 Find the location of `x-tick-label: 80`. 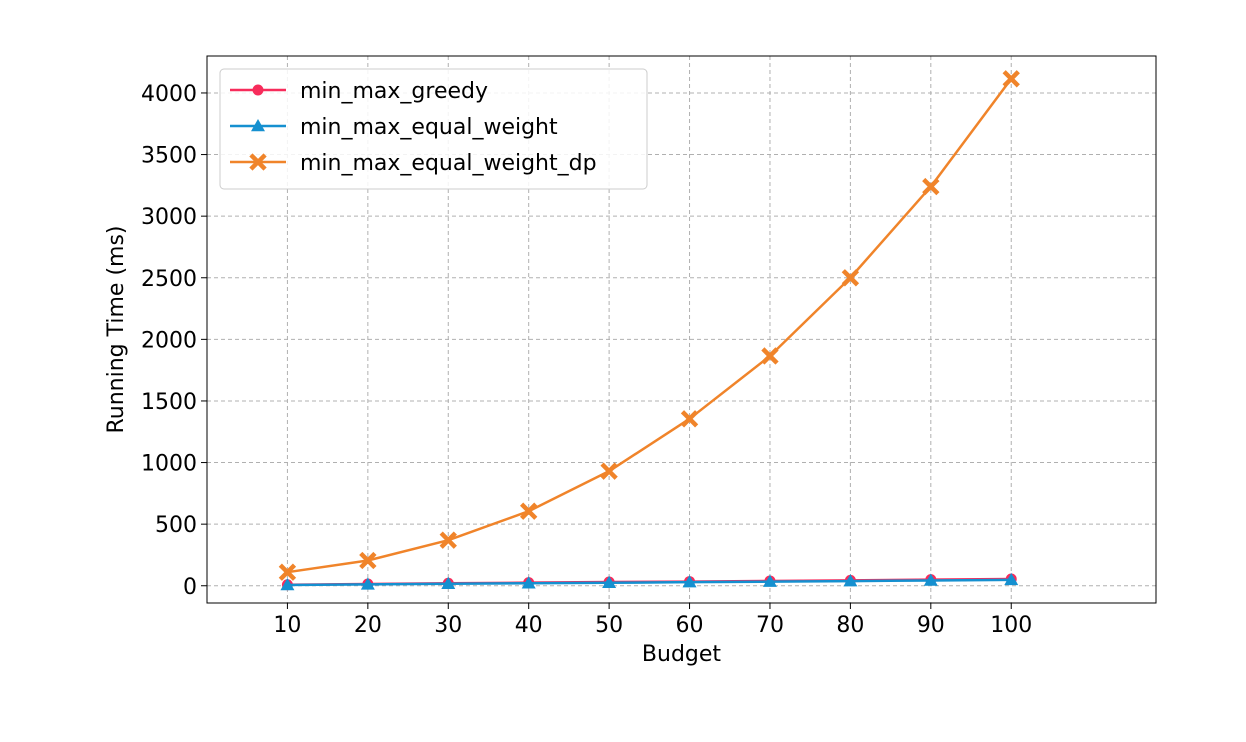

x-tick-label: 80 is located at coordinates (850, 625).